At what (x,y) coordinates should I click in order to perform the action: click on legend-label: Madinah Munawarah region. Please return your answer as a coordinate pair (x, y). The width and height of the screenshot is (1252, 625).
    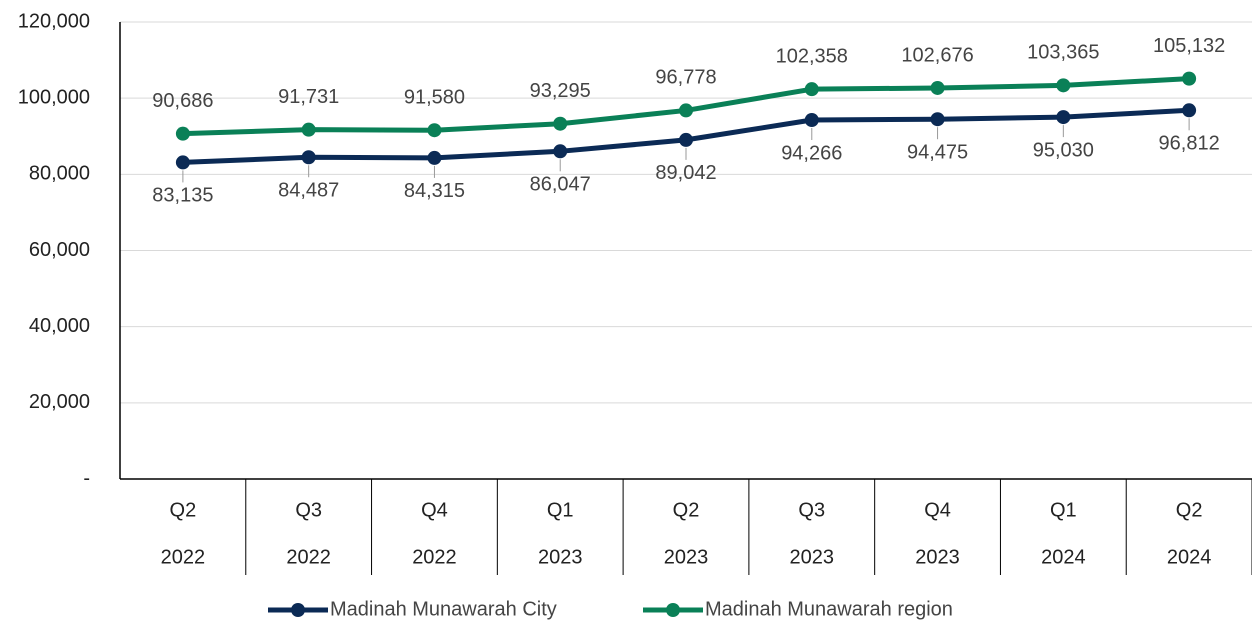
    Looking at the image, I should click on (829, 609).